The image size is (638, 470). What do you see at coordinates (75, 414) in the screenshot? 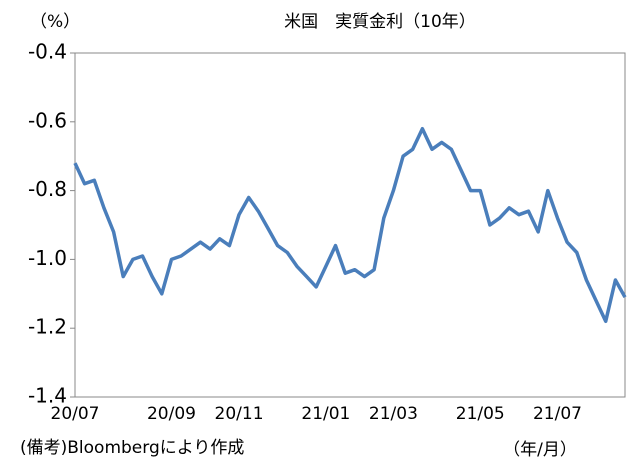
I see `x-tick-label: 20/07` at bounding box center [75, 414].